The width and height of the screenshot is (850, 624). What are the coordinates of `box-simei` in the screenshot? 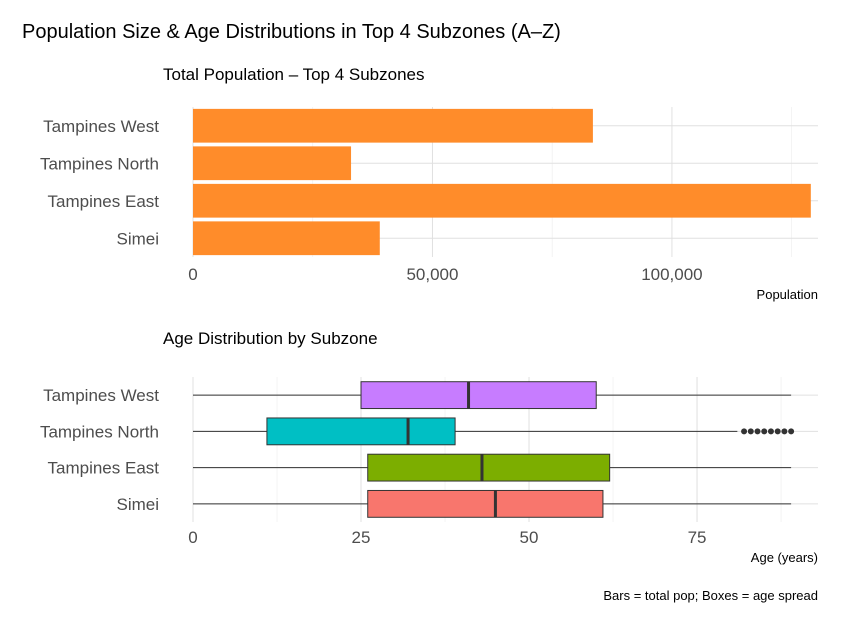 It's located at (492, 503).